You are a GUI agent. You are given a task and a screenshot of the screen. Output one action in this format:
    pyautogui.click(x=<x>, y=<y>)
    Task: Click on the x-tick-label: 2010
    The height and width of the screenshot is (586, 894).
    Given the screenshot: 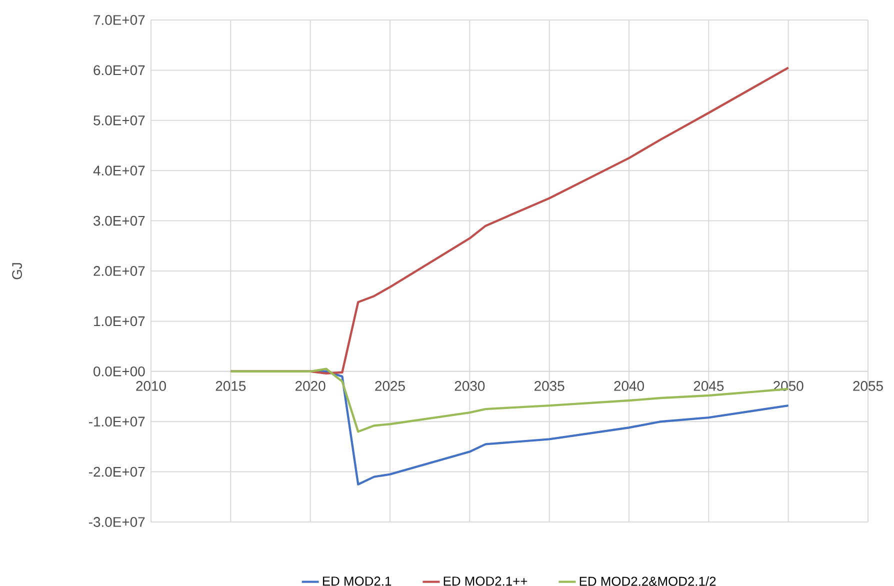 What is the action you would take?
    pyautogui.click(x=151, y=386)
    